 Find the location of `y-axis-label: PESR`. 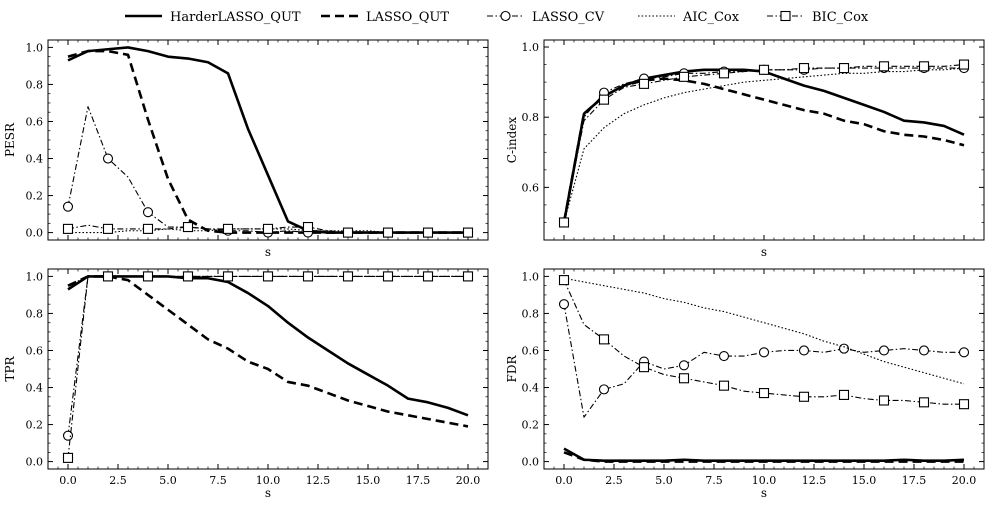

y-axis-label: PESR is located at coordinates (10, 139).